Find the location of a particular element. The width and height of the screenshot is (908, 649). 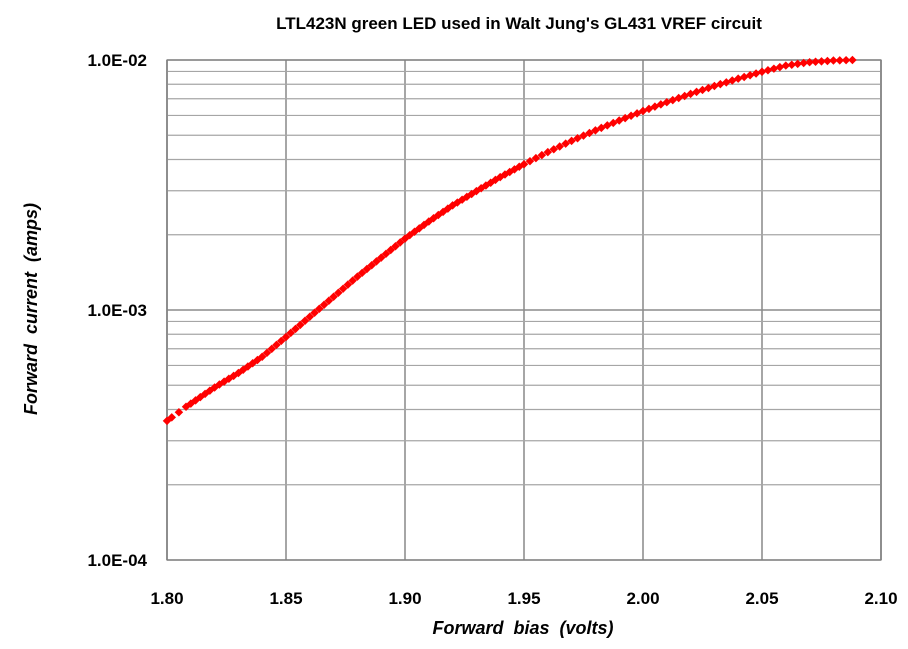

x-tick-label: 1.85 is located at coordinates (285, 598).